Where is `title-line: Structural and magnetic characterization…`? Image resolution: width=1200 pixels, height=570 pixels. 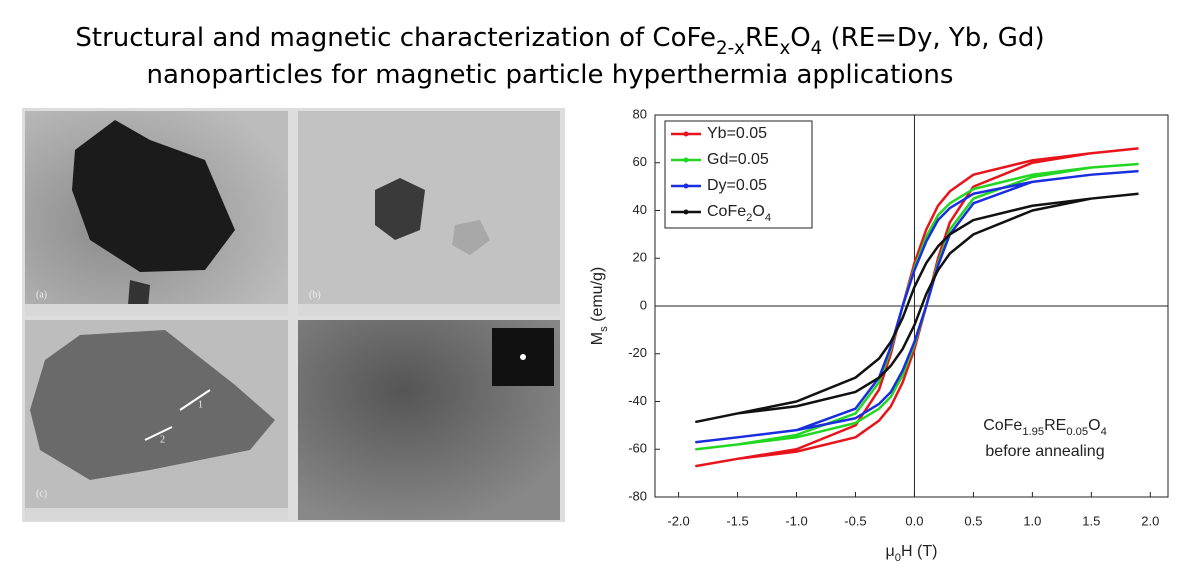 title-line: Structural and magnetic characterization… is located at coordinates (559, 41).